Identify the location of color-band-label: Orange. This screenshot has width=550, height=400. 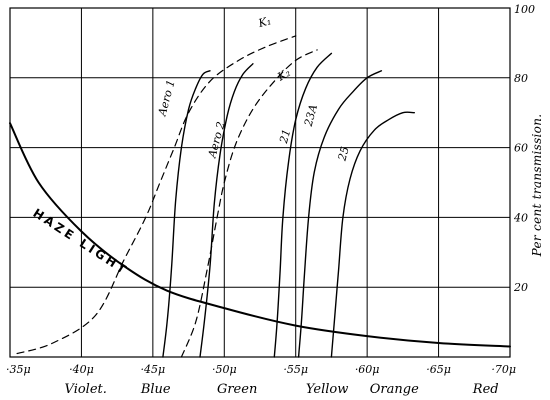
(394, 389).